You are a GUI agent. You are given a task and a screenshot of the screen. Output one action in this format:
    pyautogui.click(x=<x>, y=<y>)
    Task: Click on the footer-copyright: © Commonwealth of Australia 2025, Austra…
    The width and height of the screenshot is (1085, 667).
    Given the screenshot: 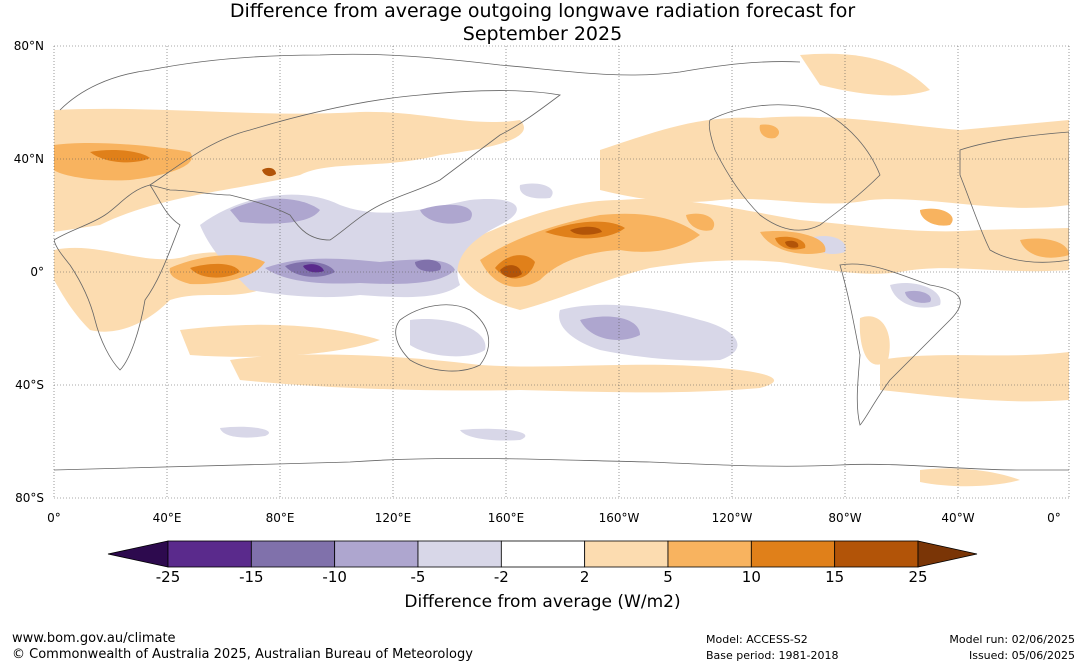 What is the action you would take?
    pyautogui.click(x=242, y=654)
    